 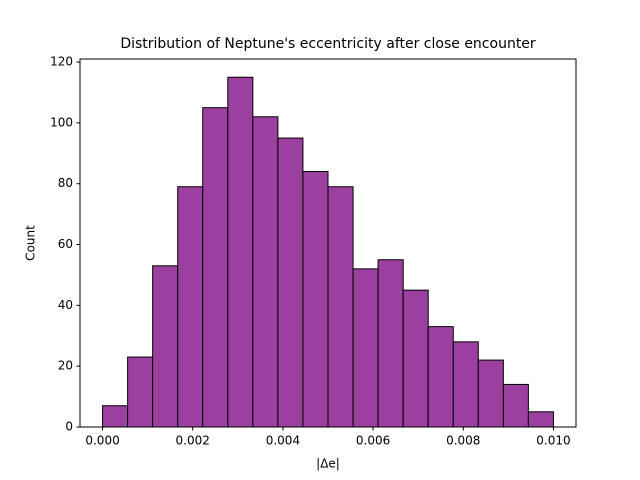 What do you see at coordinates (283, 441) in the screenshot?
I see `x-tick-label: 0.004` at bounding box center [283, 441].